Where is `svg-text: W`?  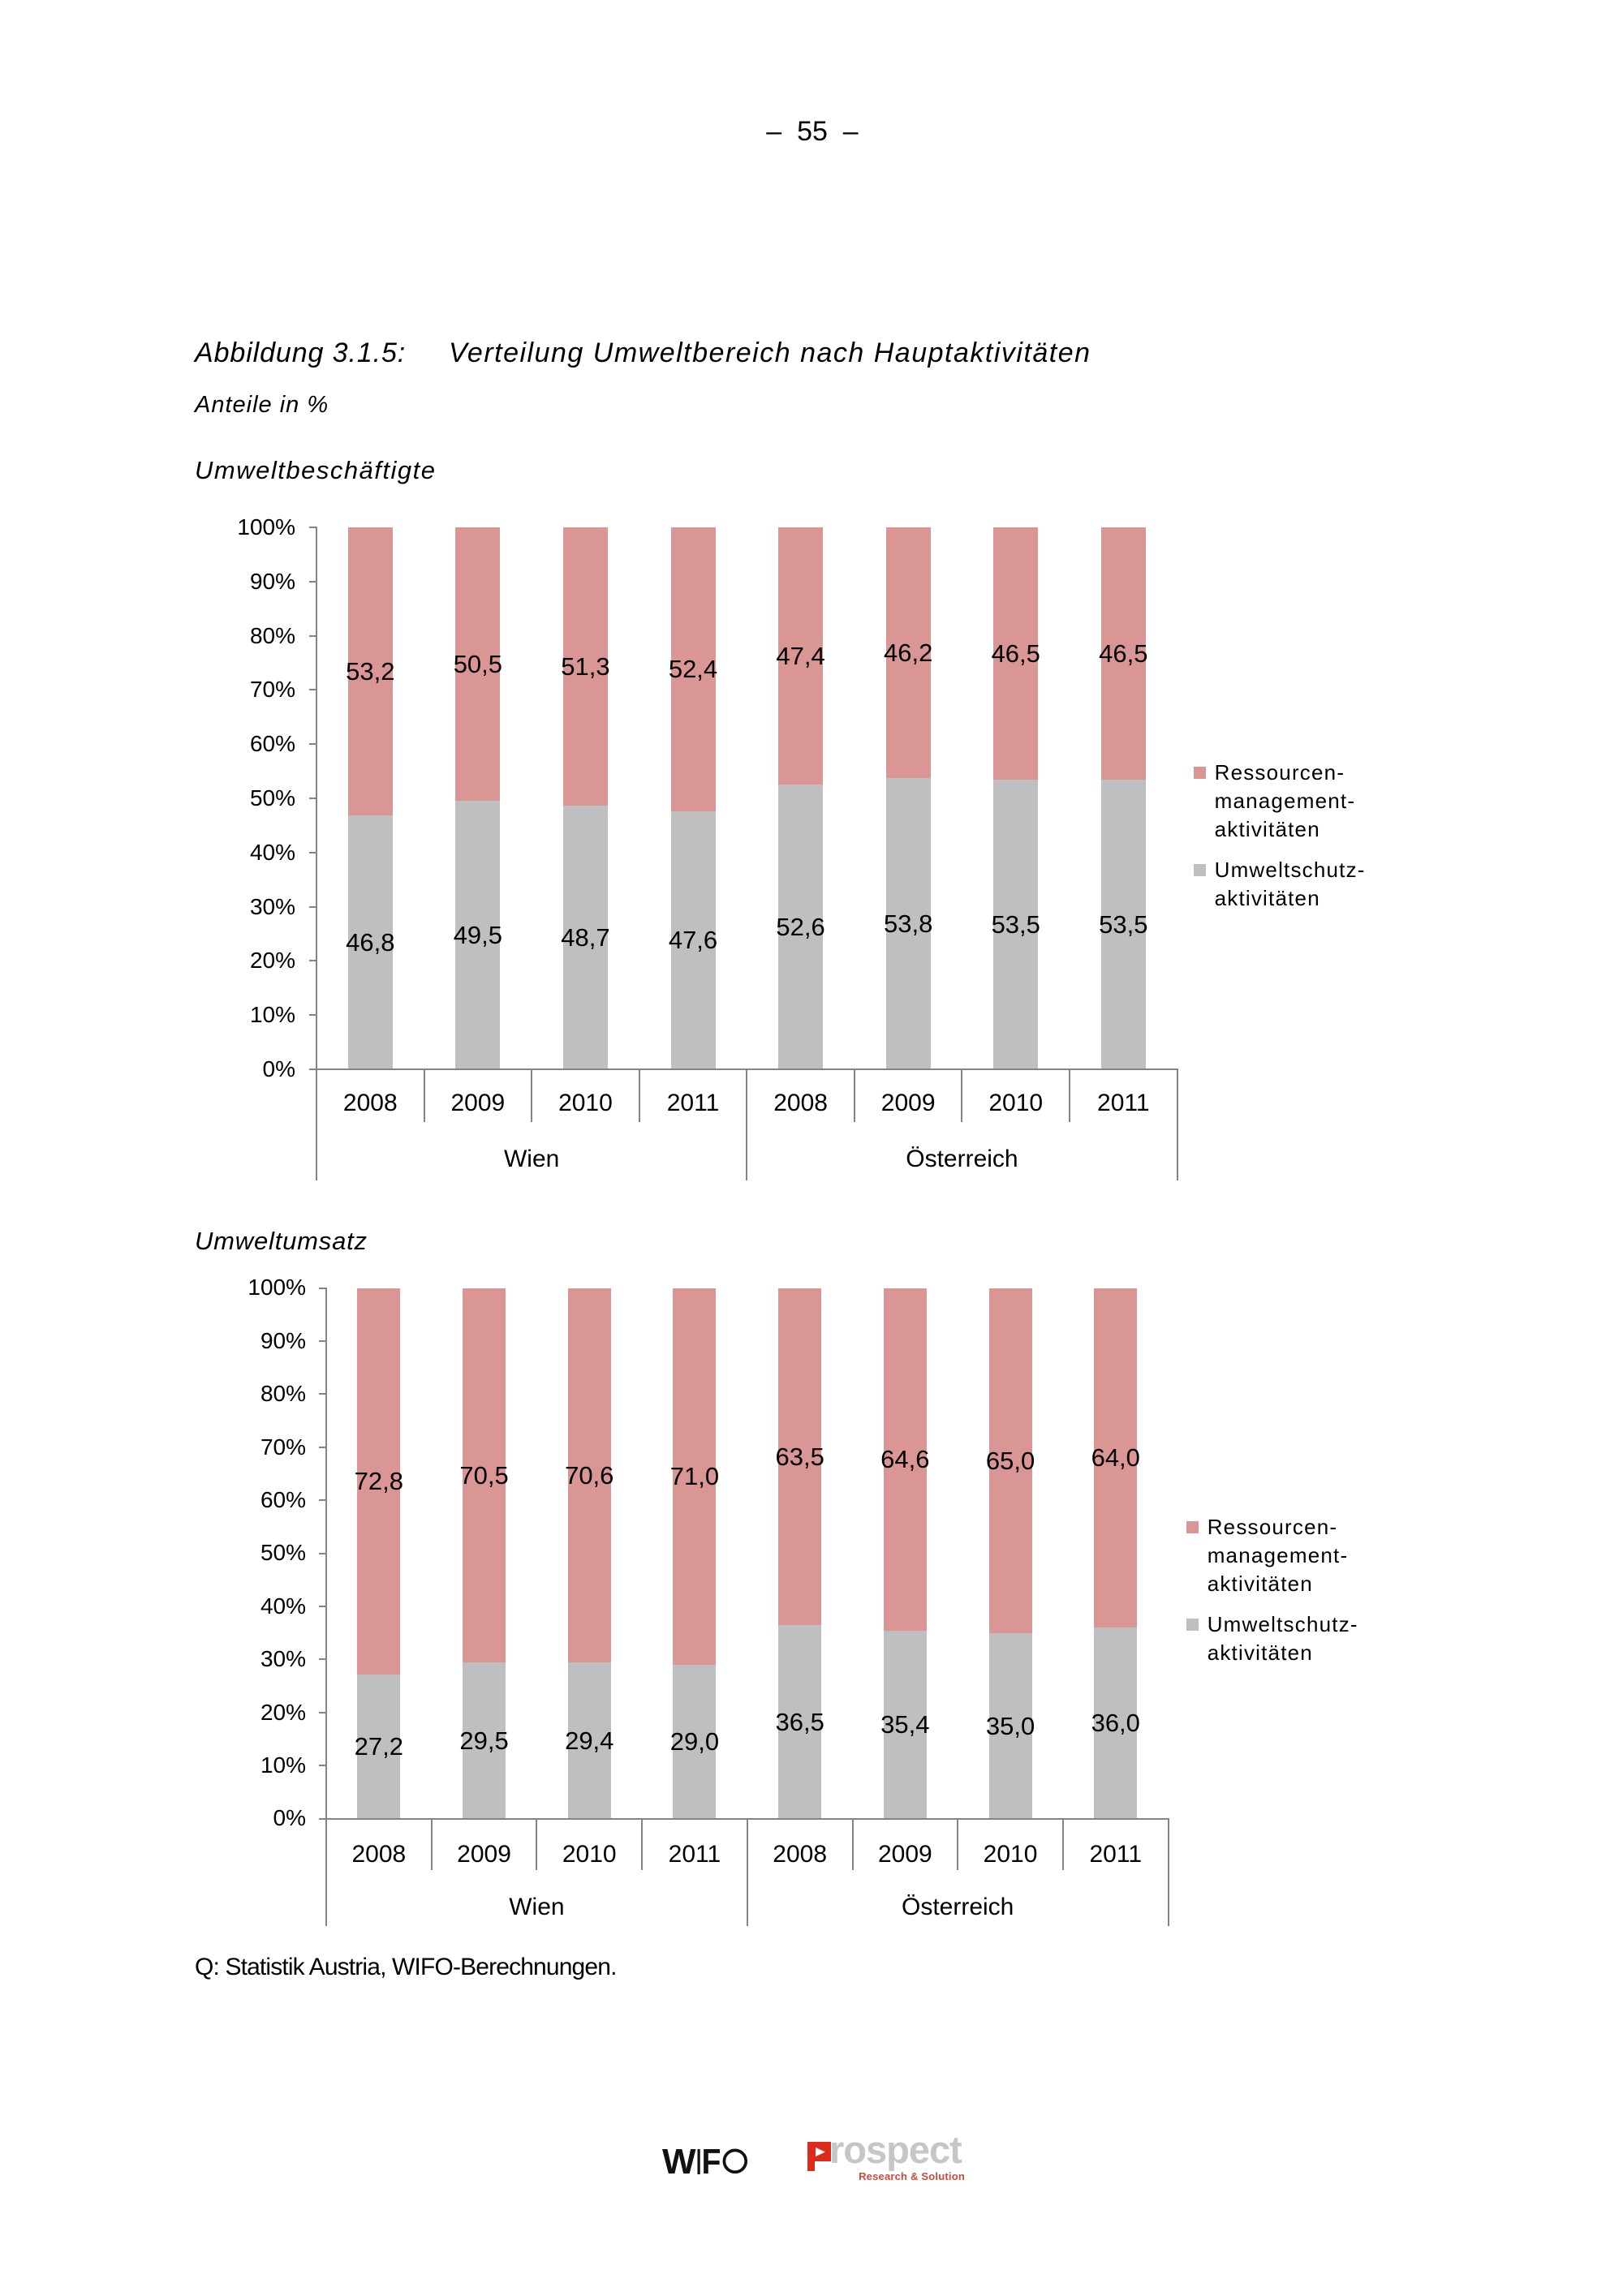
svg-text: W is located at coordinates (679, 2163).